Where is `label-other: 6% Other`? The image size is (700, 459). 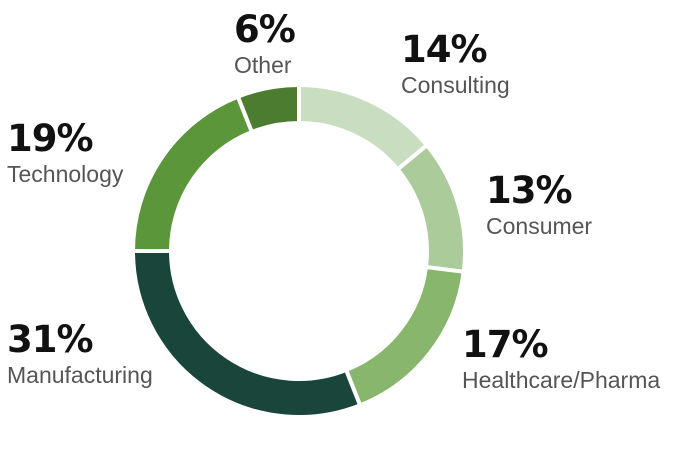 label-other: 6% Other is located at coordinates (265, 43).